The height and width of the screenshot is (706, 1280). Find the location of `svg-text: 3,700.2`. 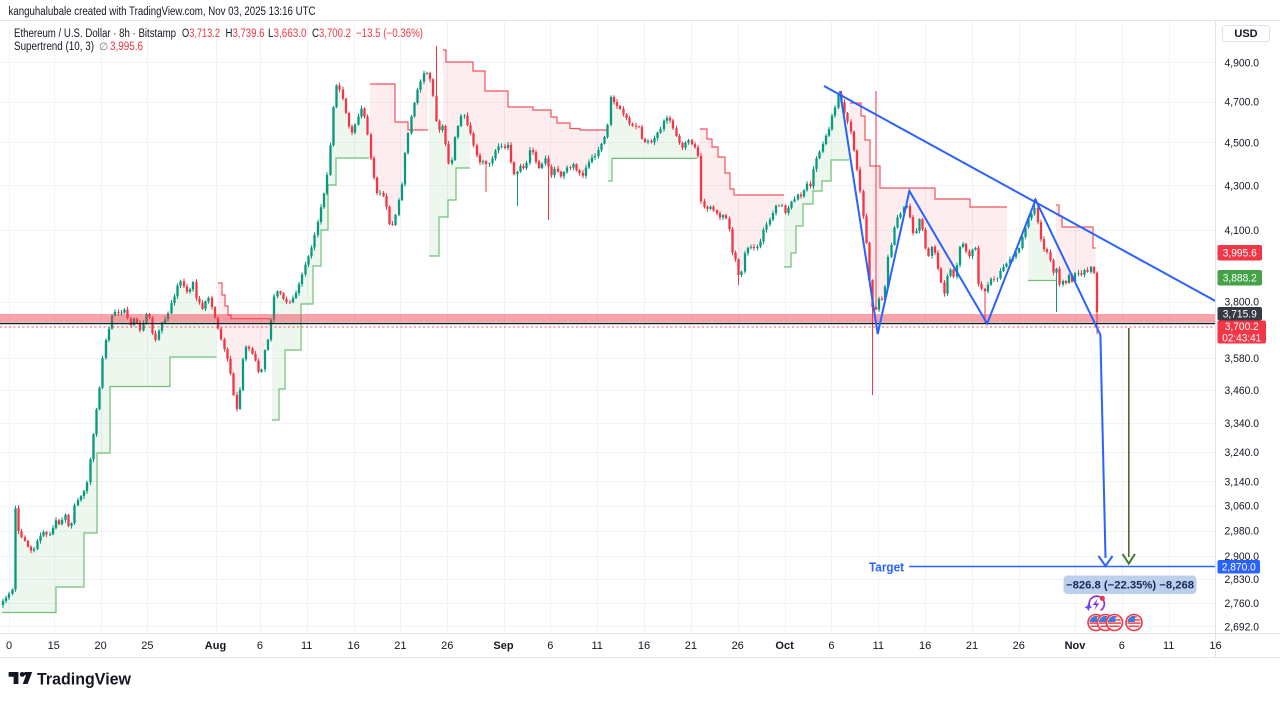

svg-text: 3,700.2 is located at coordinates (1242, 327).